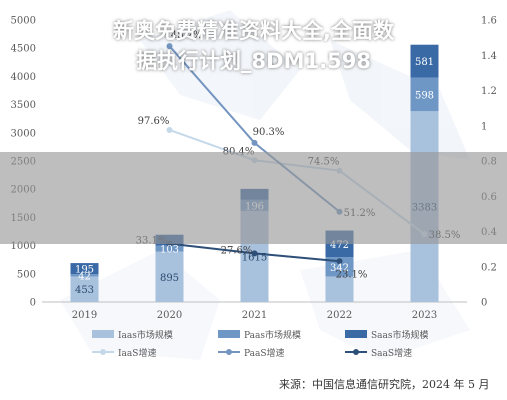 The width and height of the screenshot is (507, 400). Describe the element at coordinates (253, 61) in the screenshot. I see `overlay-title-line-2: 据执行计划_8DM1.598` at that location.